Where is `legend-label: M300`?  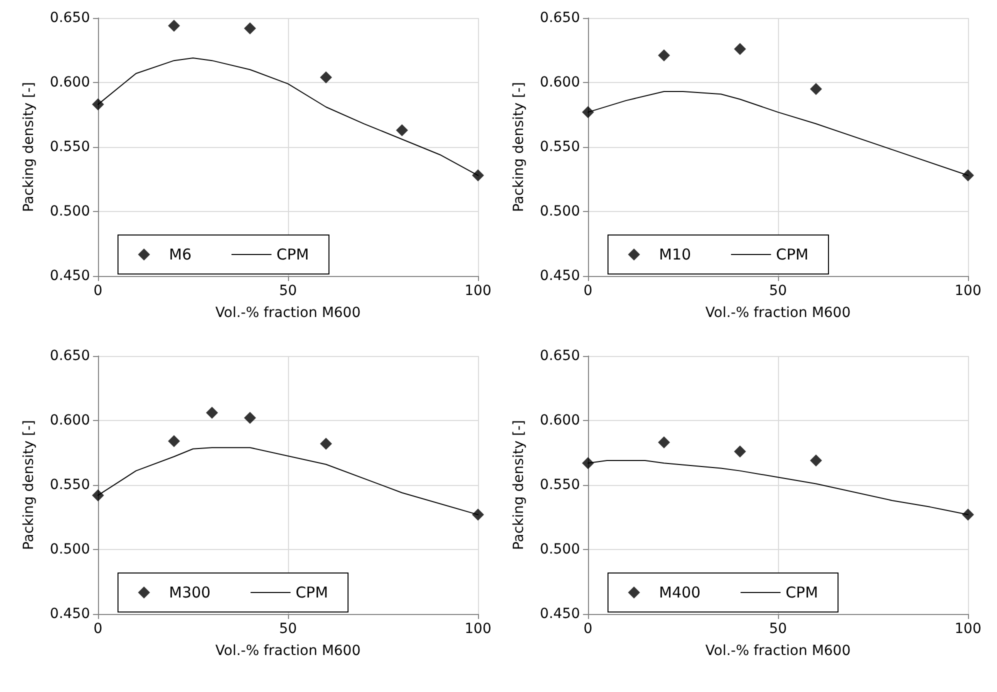 legend-label: M300 is located at coordinates (190, 593).